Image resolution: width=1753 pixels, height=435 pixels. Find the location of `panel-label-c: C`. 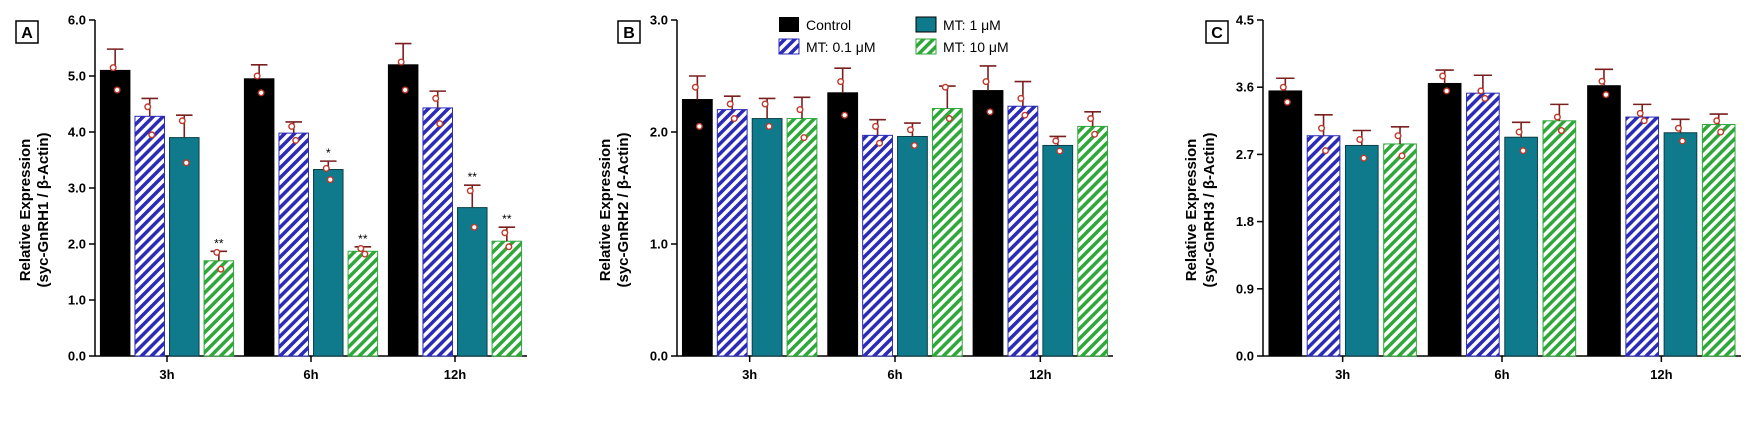

panel-label-c: C is located at coordinates (1217, 32).